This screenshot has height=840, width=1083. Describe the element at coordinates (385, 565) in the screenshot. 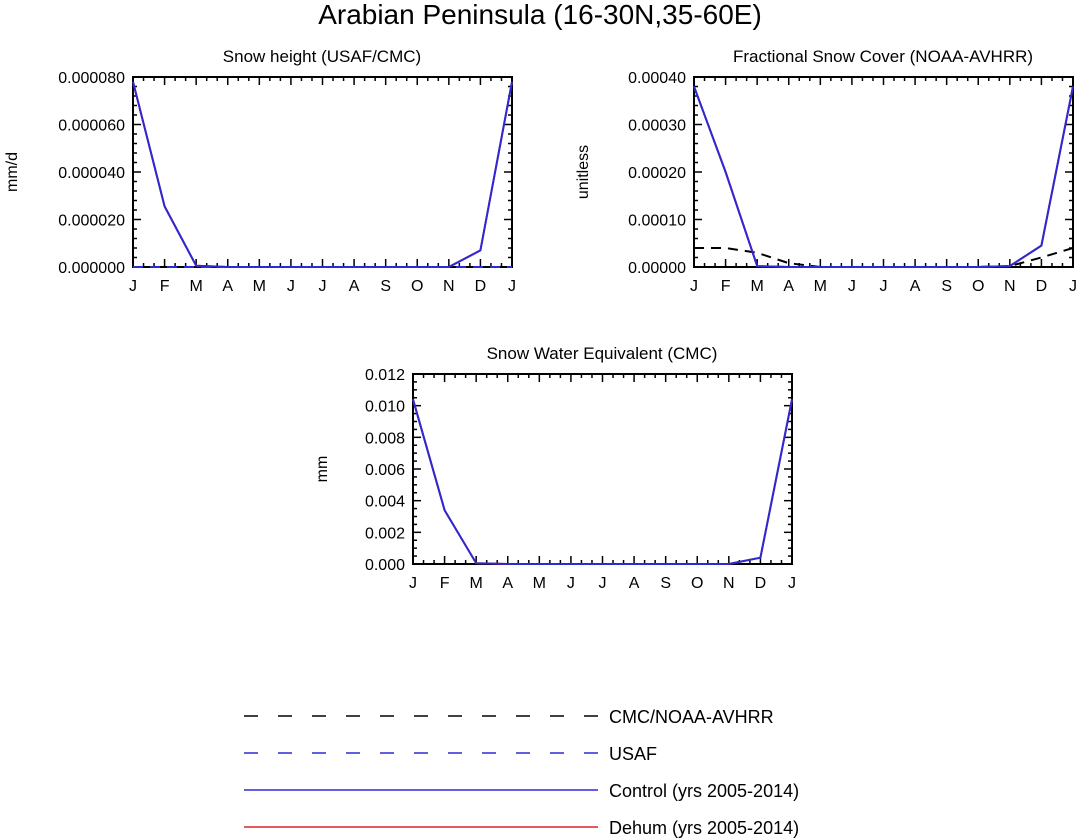

I see `y-tick-label: 0.000` at that location.